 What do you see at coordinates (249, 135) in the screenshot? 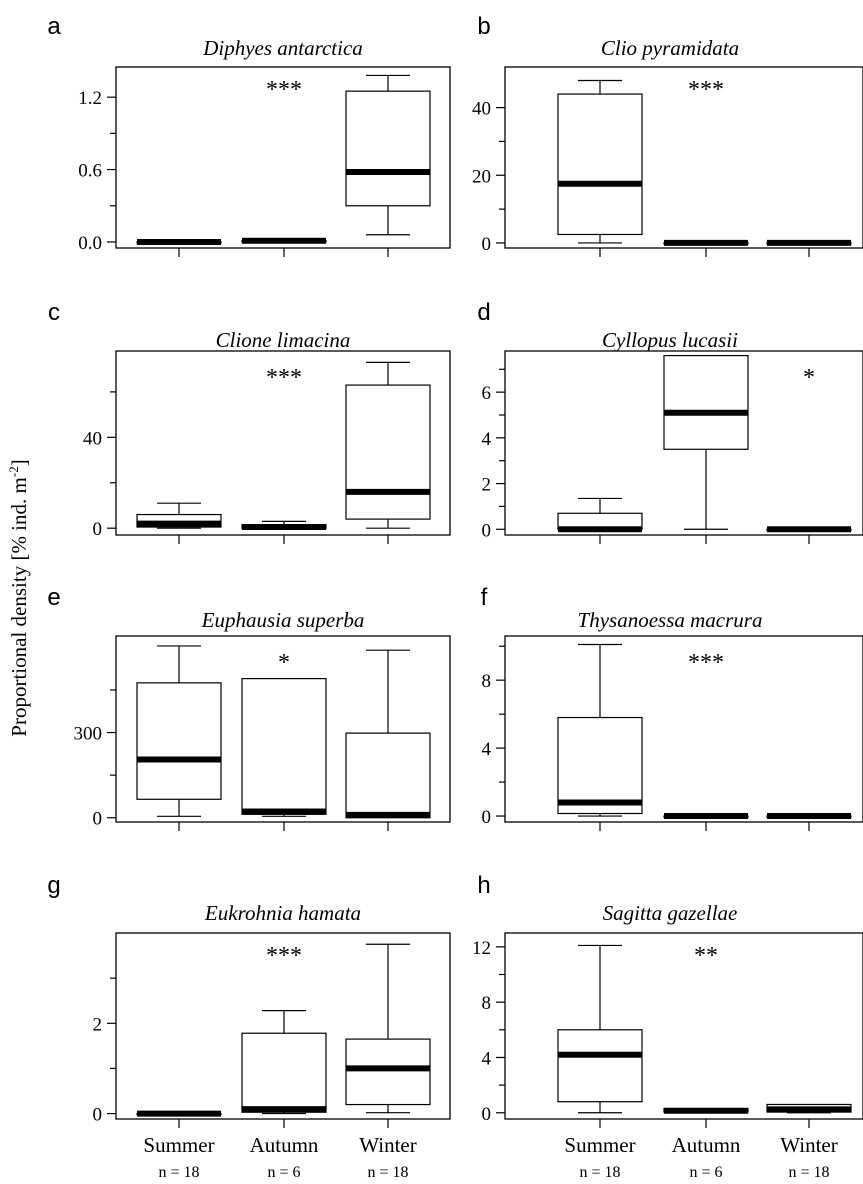
I see `panel-a: a Diphyes antarctica 0.0 0.6 1.2 ***` at bounding box center [249, 135].